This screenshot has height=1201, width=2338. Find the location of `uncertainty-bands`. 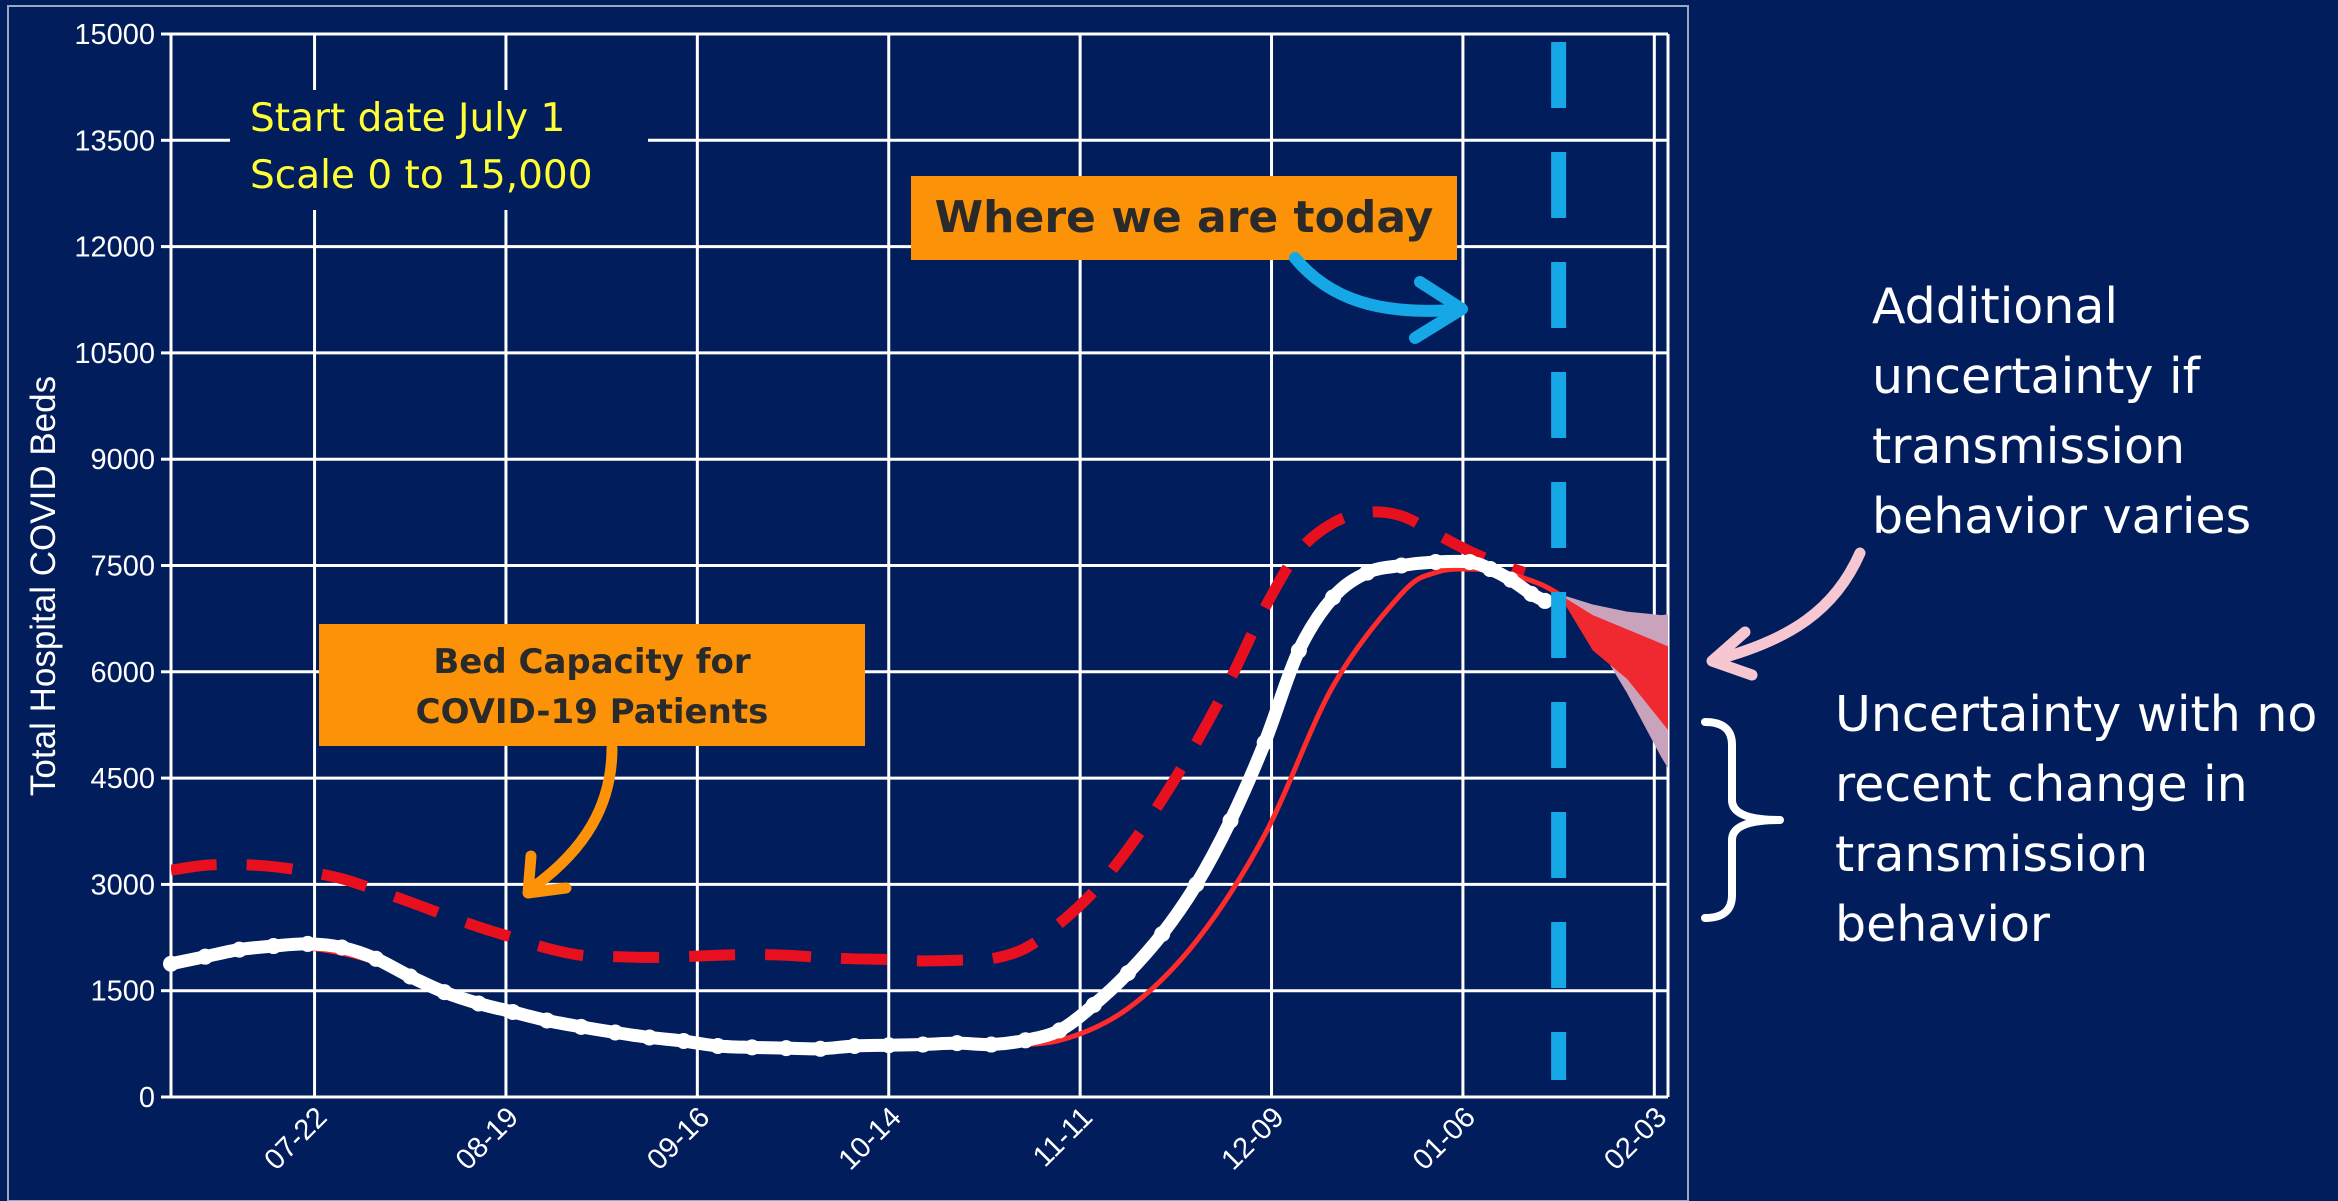

uncertainty-bands is located at coordinates (1613, 681).